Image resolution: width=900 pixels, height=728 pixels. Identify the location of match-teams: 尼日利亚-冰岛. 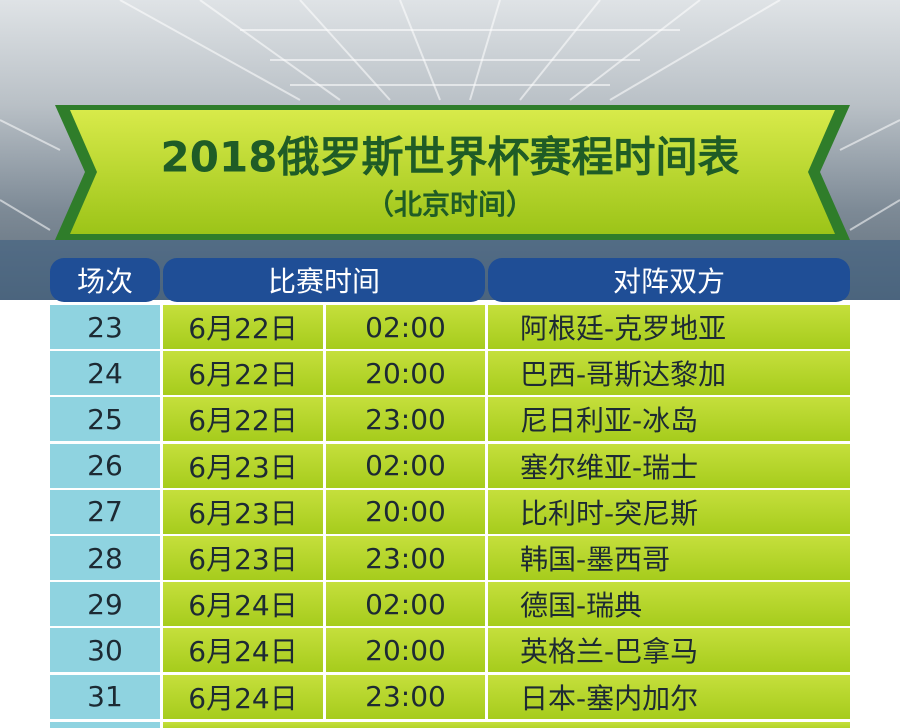
(669, 419).